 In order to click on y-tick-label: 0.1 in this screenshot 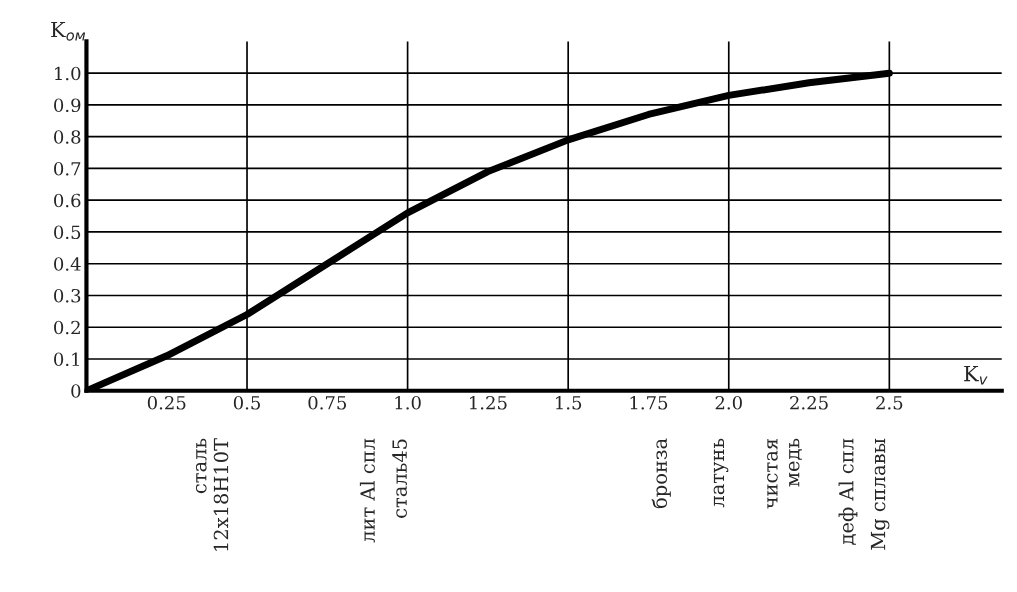, I will do `click(67, 359)`.